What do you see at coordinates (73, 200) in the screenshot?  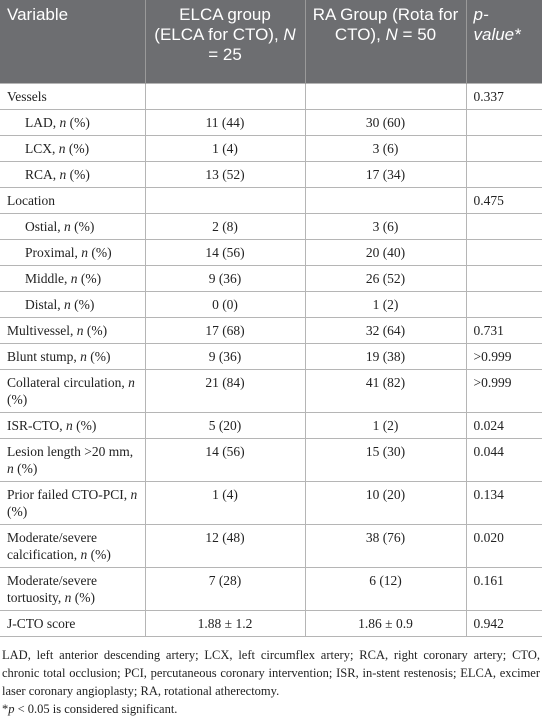 I see `row-label: Location` at bounding box center [73, 200].